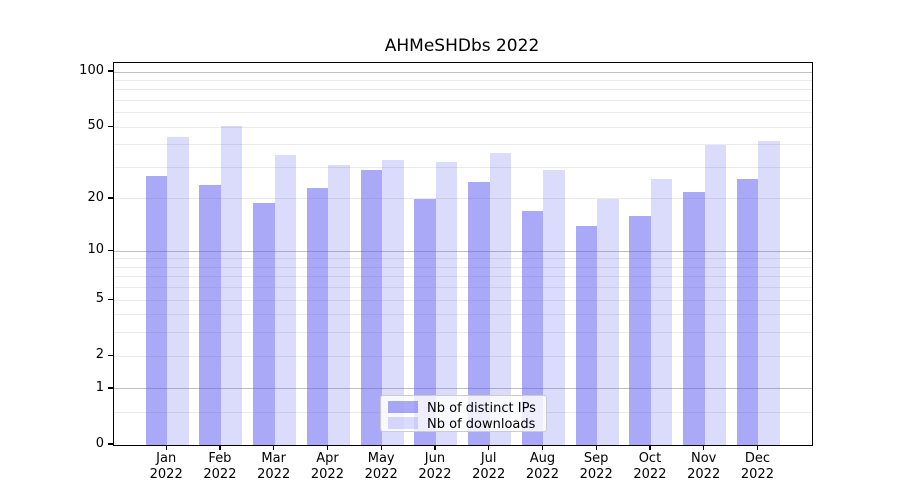 This screenshot has height=500, width=900. What do you see at coordinates (99, 355) in the screenshot?
I see `y-tick-label-2: 2` at bounding box center [99, 355].